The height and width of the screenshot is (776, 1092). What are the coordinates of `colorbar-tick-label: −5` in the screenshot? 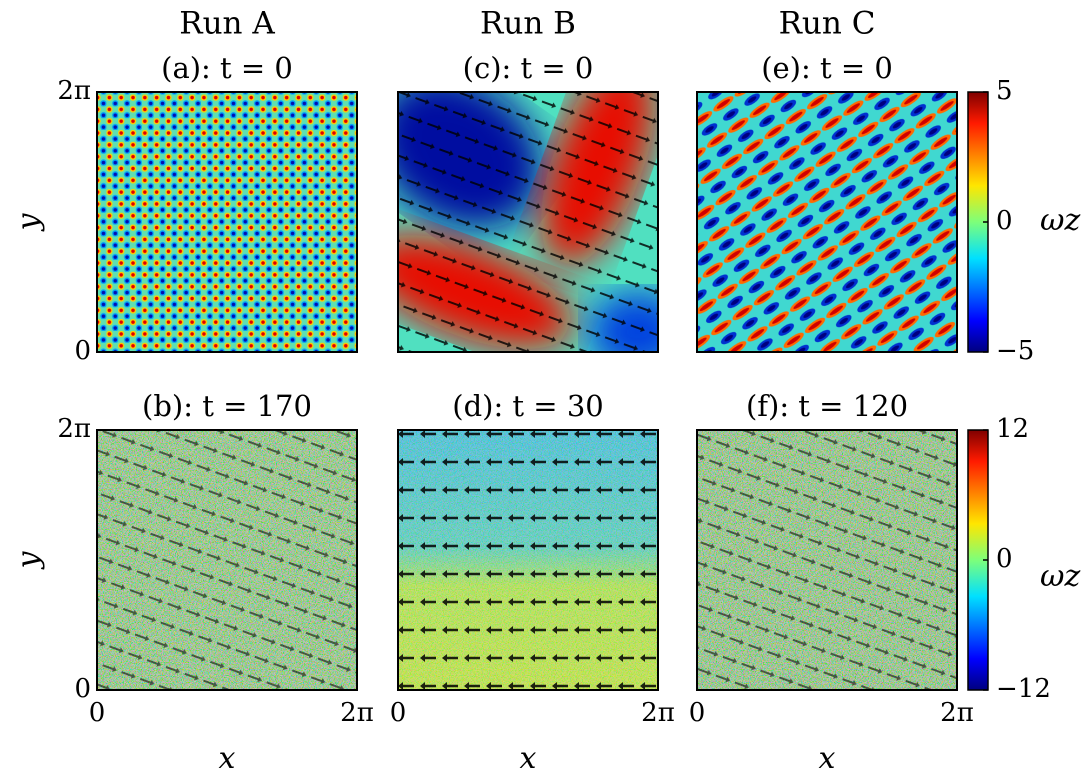 It's located at (1015, 351).